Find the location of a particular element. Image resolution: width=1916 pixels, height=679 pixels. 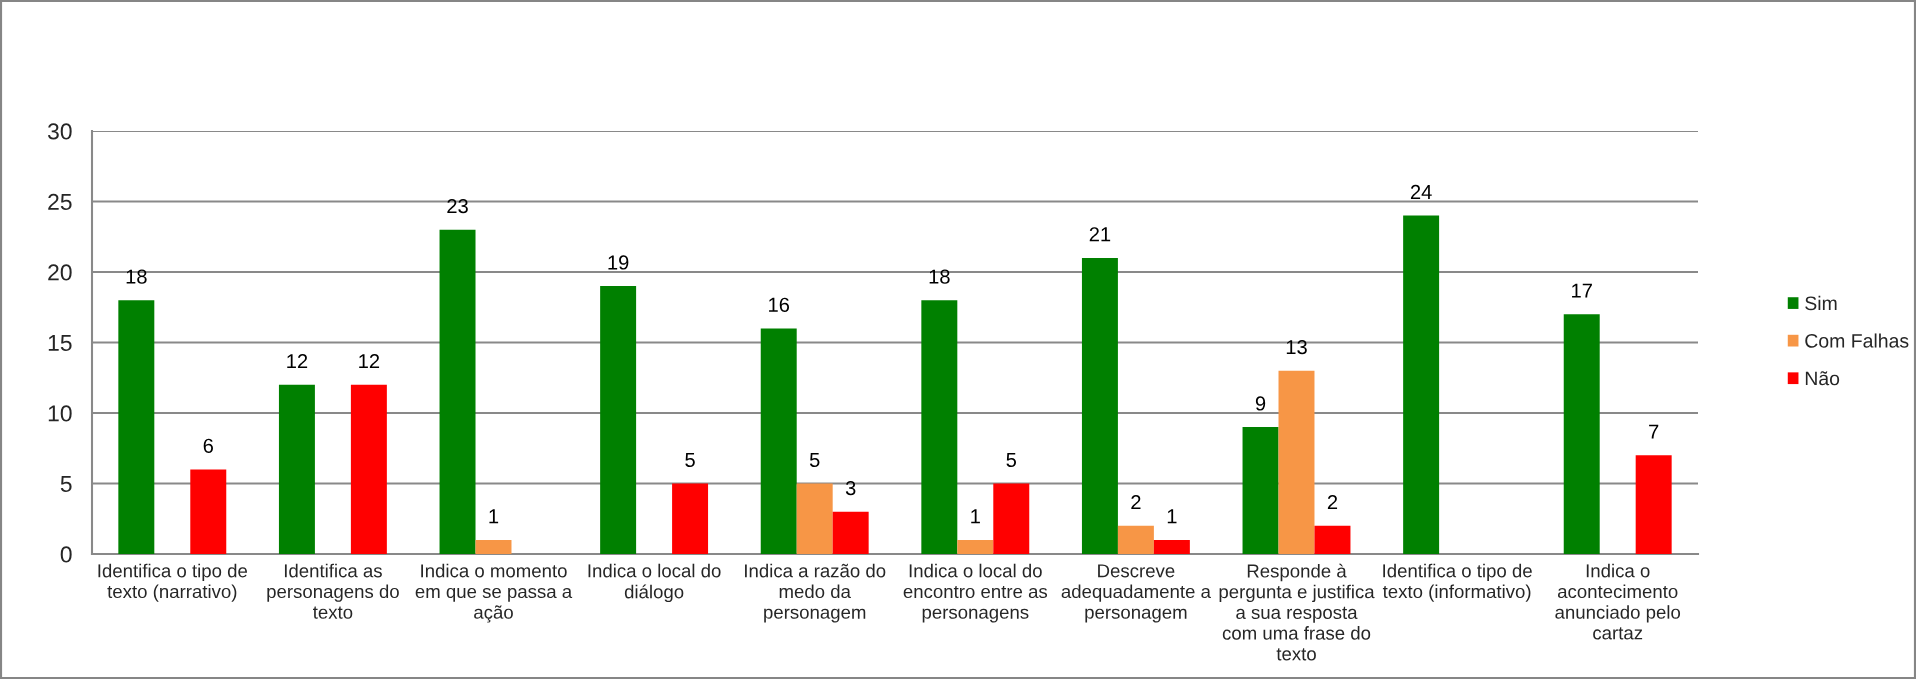

x-tick-label: Identifica o tipo de texto (narrativo) is located at coordinates (173, 582).